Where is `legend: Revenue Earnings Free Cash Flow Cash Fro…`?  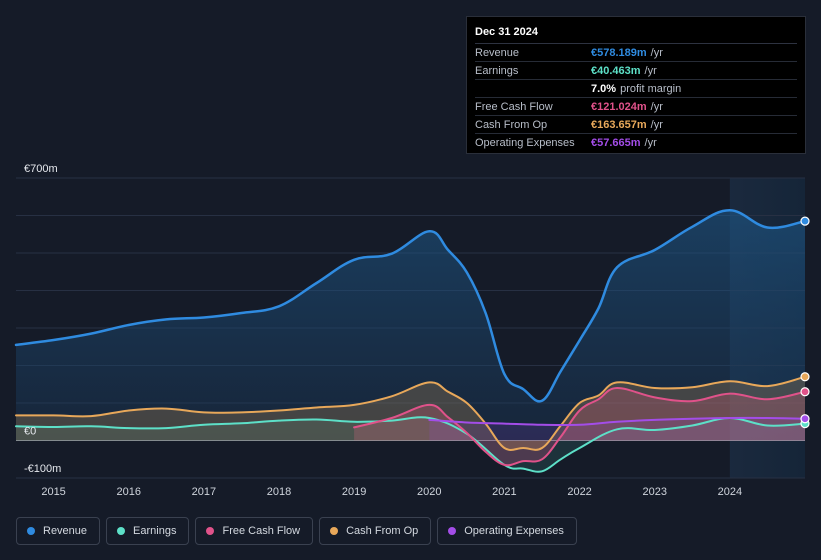 legend: Revenue Earnings Free Cash Flow Cash Fro… is located at coordinates (296, 531).